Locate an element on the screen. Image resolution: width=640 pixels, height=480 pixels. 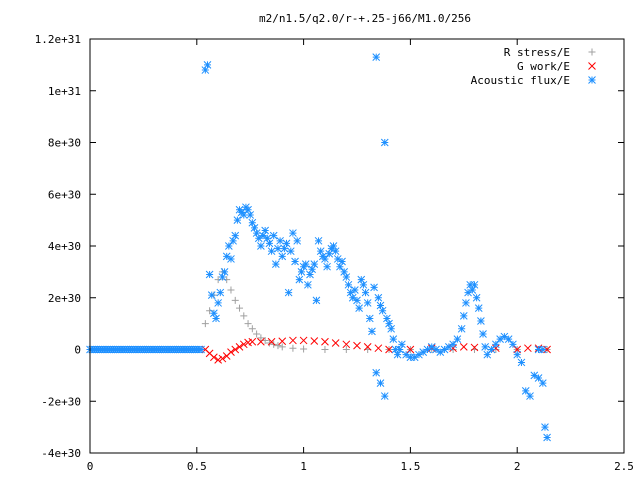
y-tick-label: 0 is located at coordinates (77, 350).